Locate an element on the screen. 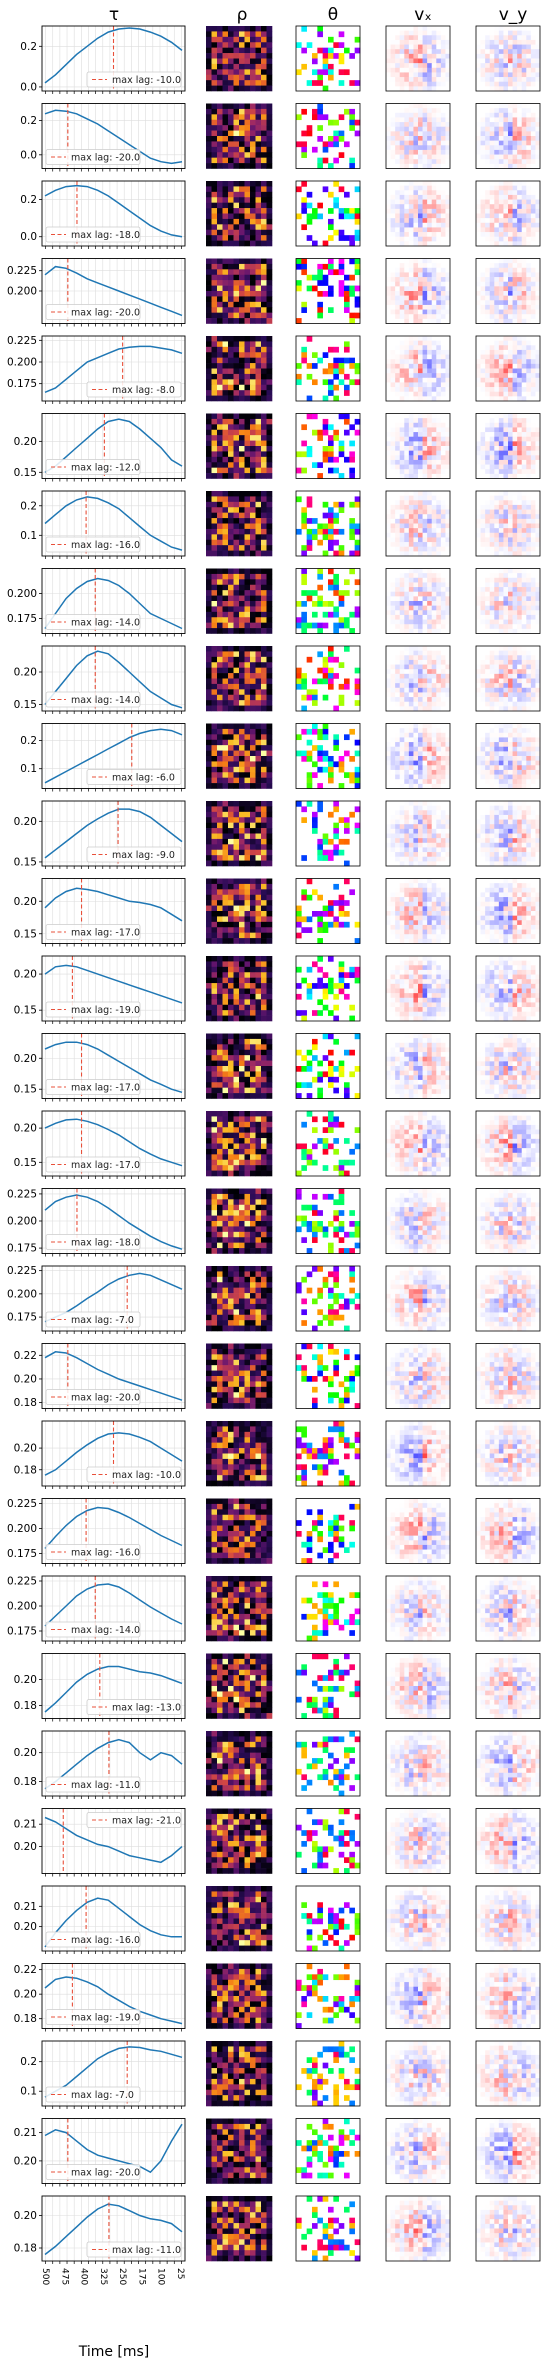  tau-plot: 0.175 0.200 max lag: -14.0 is located at coordinates (96, 602).